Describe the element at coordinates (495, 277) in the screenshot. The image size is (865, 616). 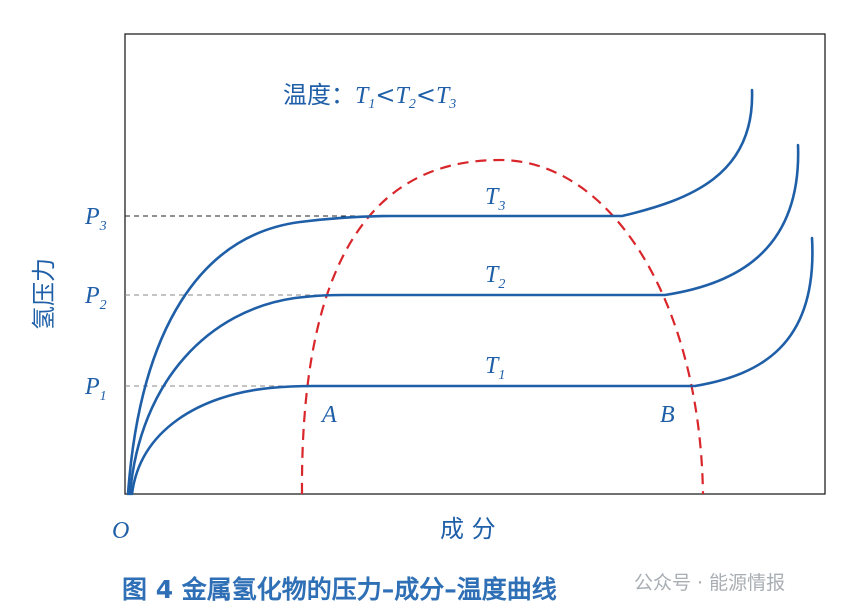
I see `curve-label-t2: T2` at that location.